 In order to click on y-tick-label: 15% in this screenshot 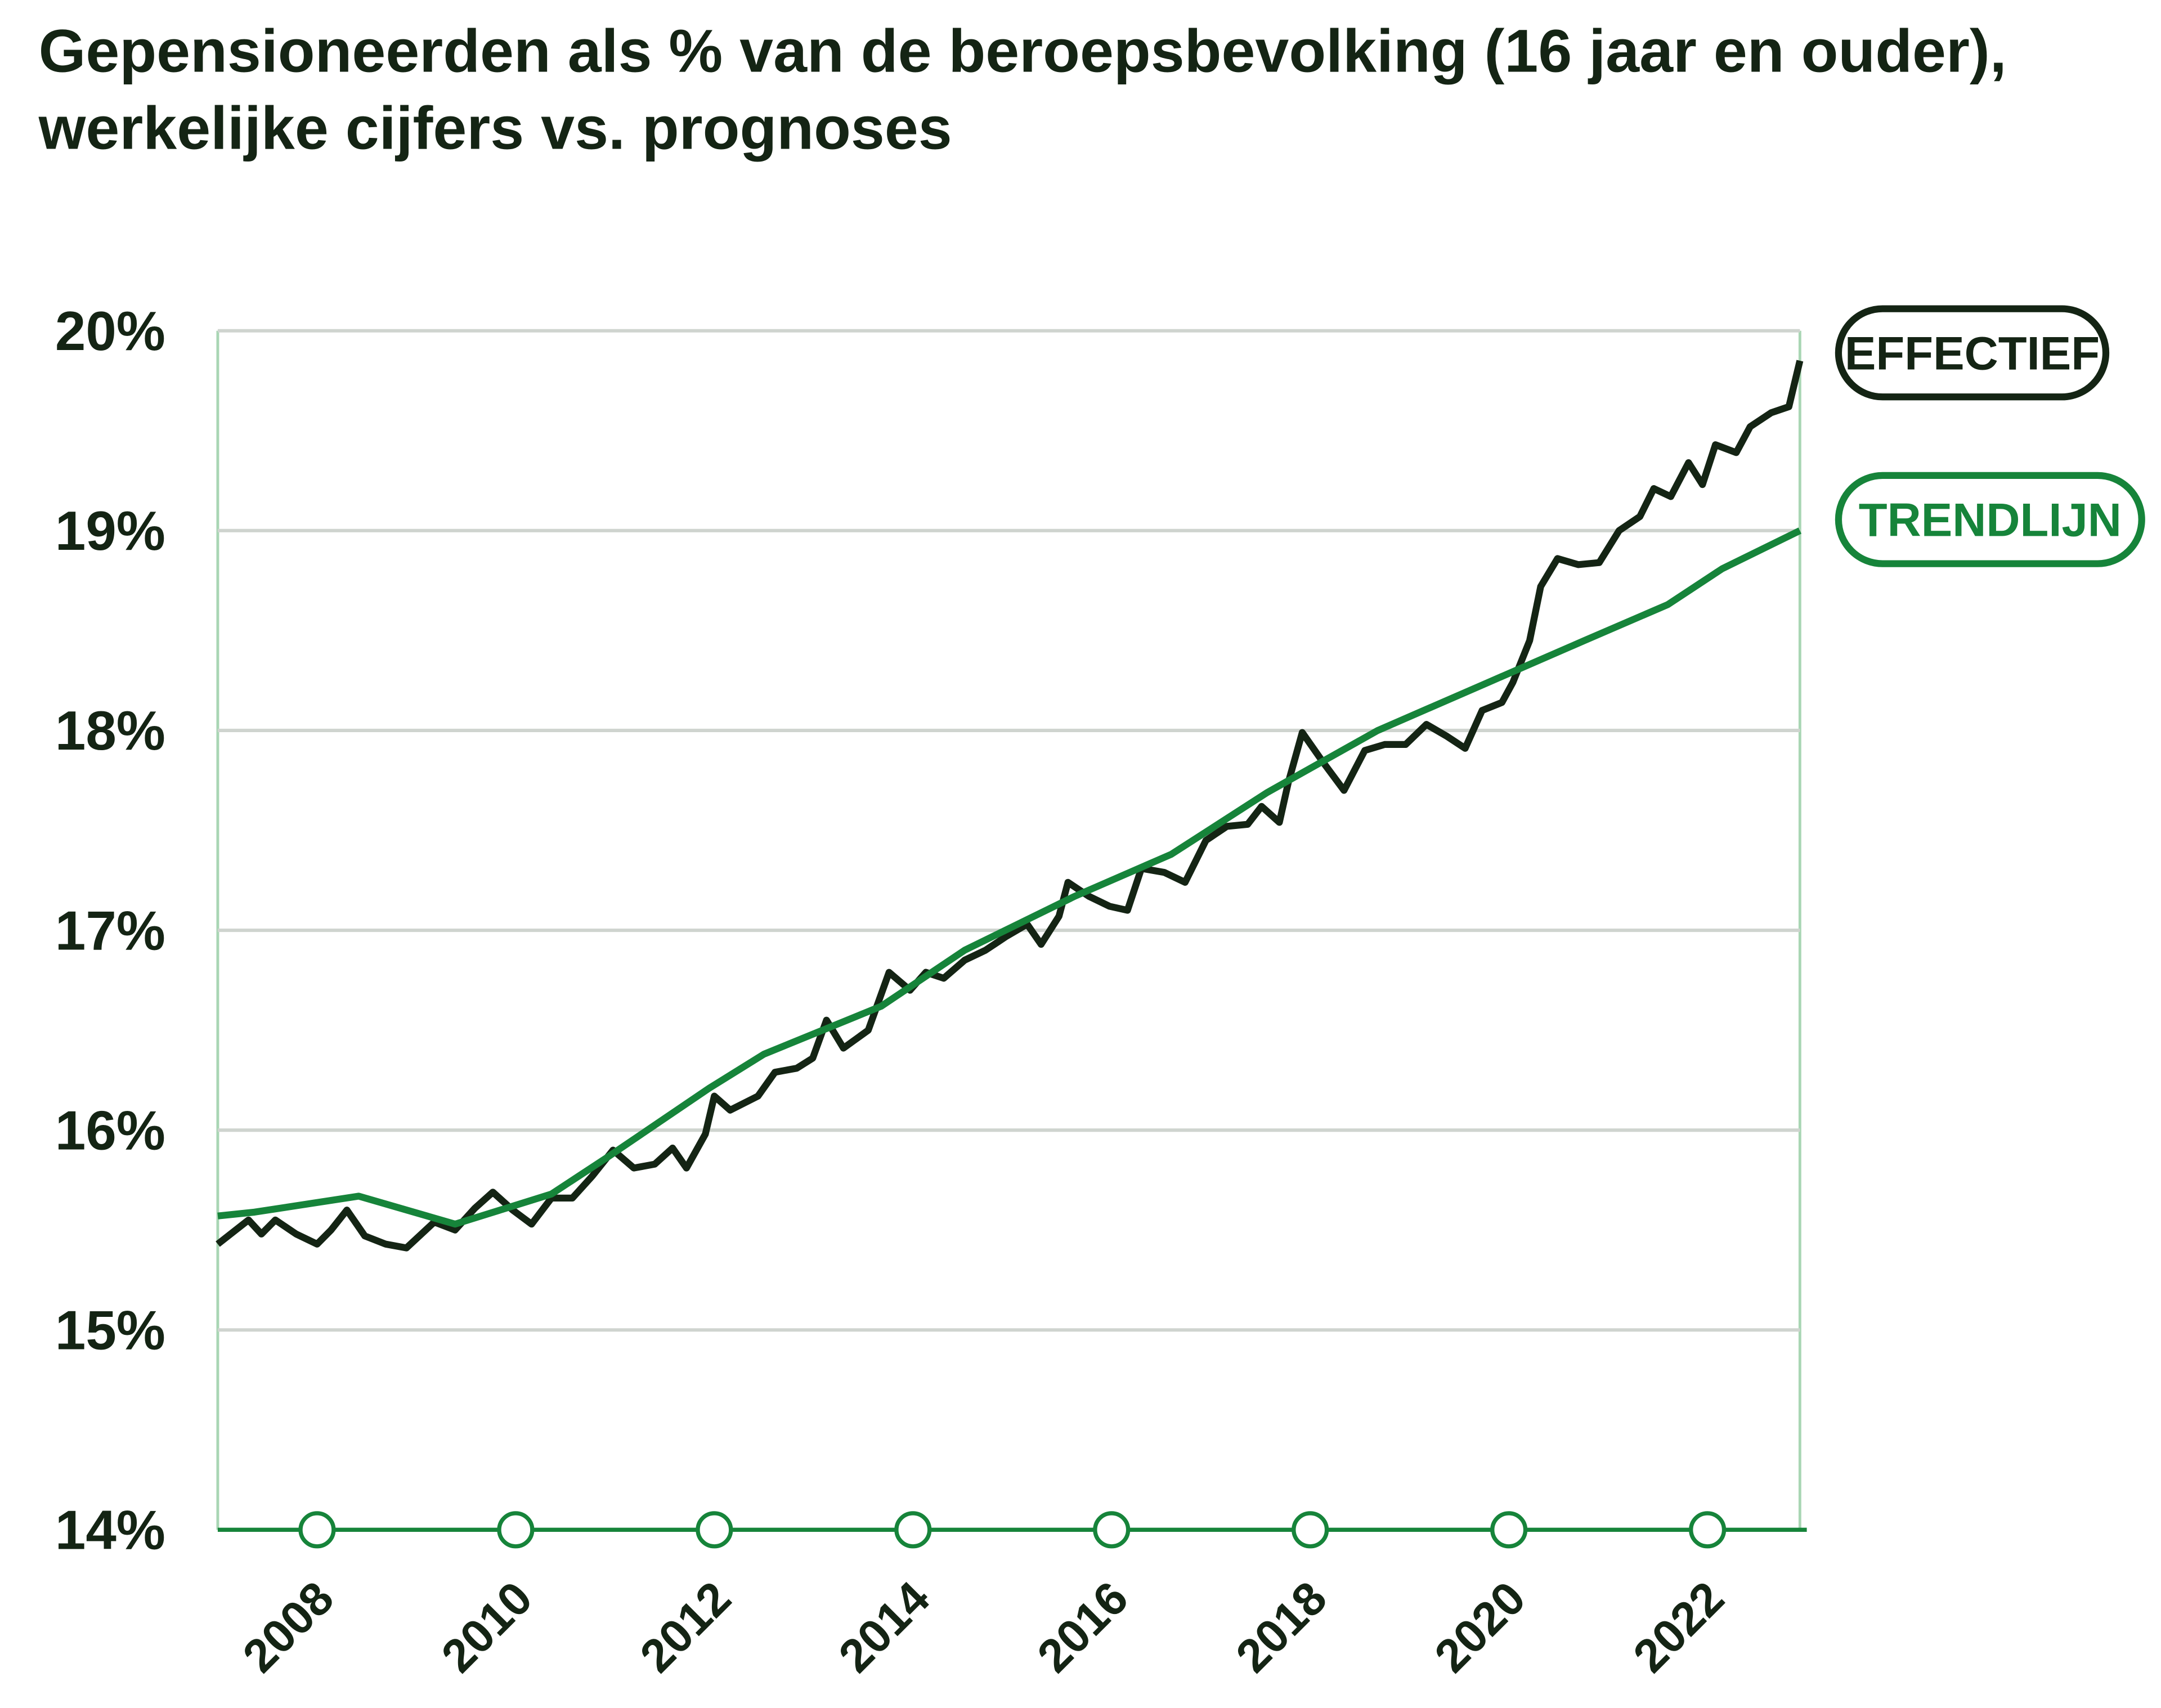, I will do `click(110, 1330)`.